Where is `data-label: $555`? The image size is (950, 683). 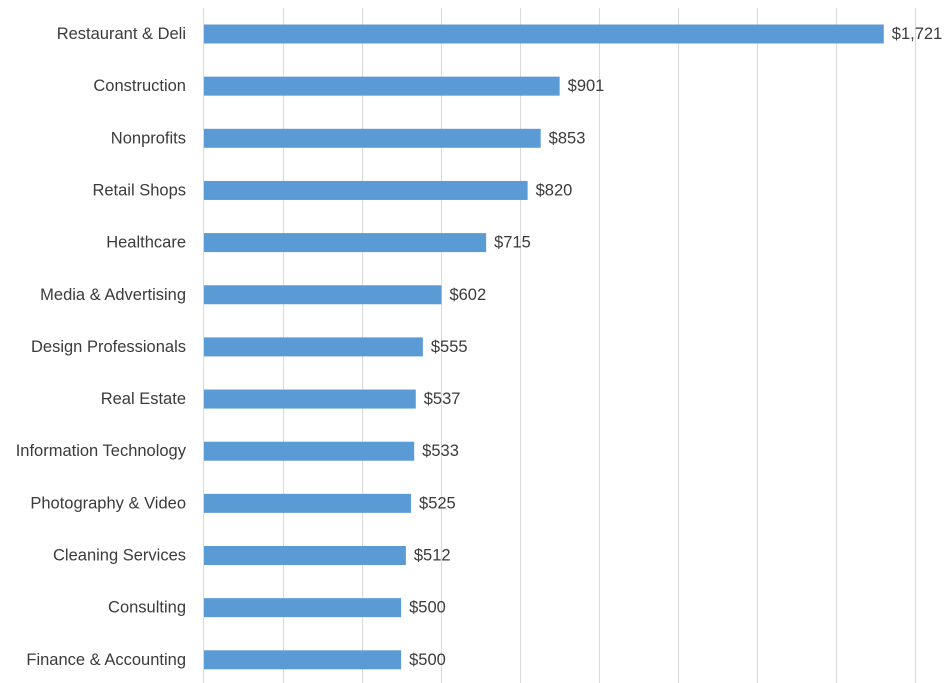
data-label: $555 is located at coordinates (449, 347).